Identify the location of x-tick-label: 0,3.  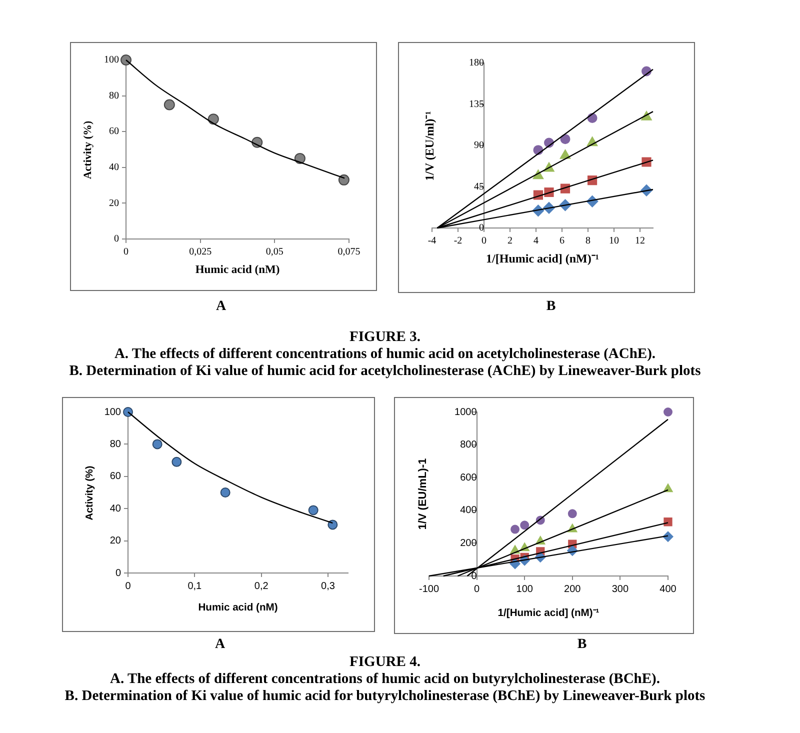
(328, 586).